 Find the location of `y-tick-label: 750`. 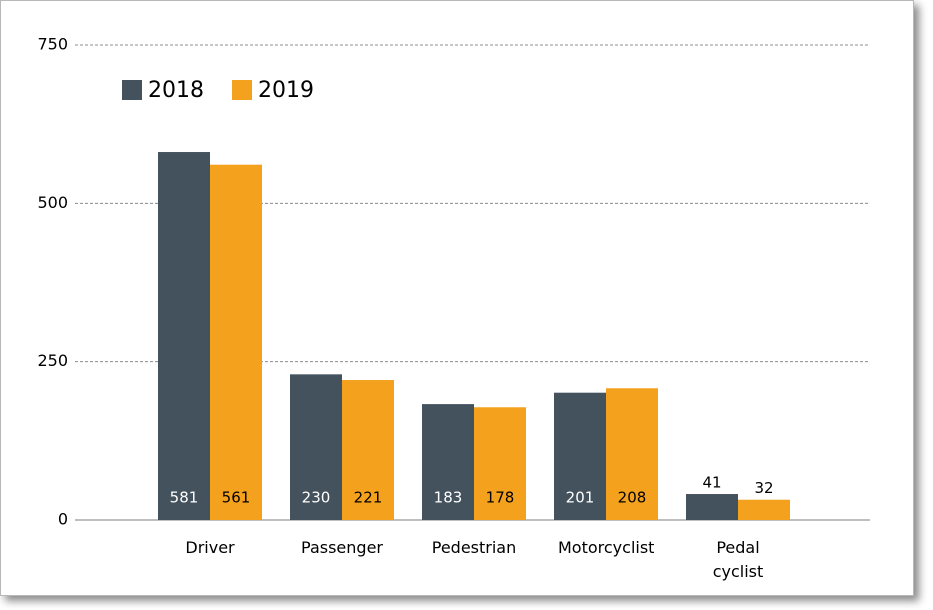

y-tick-label: 750 is located at coordinates (52, 44).